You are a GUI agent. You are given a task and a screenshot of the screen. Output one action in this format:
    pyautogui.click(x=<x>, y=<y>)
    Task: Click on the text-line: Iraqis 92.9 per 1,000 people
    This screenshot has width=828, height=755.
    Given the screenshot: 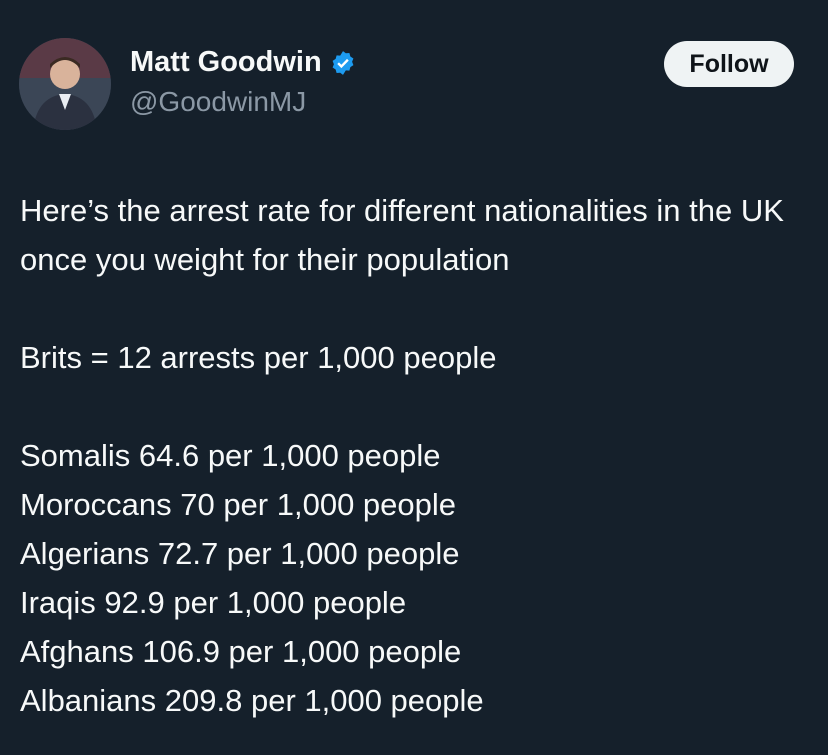 What is the action you would take?
    pyautogui.click(x=213, y=602)
    